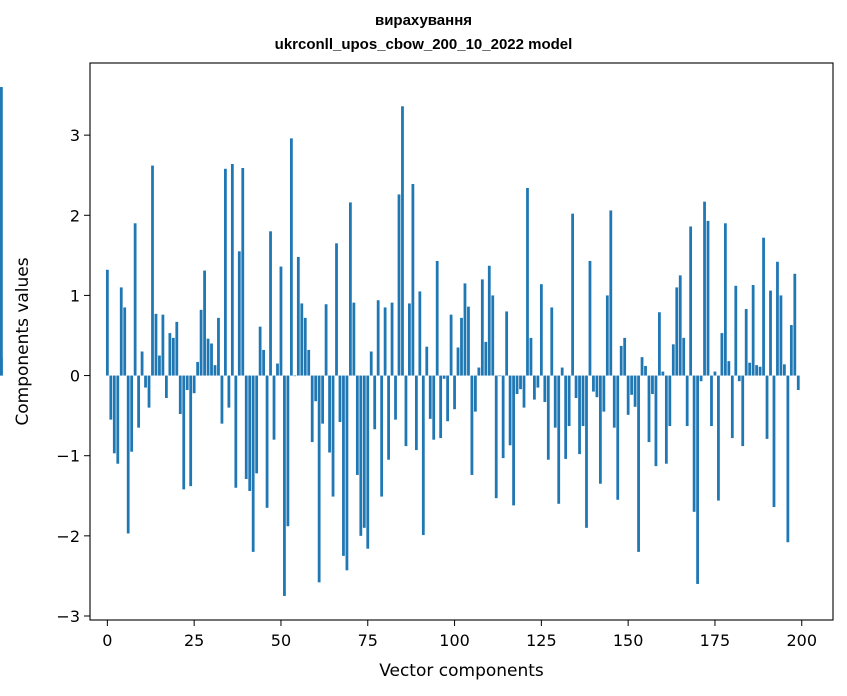 The image size is (847, 696). I want to click on x-tick-label: 200, so click(801, 640).